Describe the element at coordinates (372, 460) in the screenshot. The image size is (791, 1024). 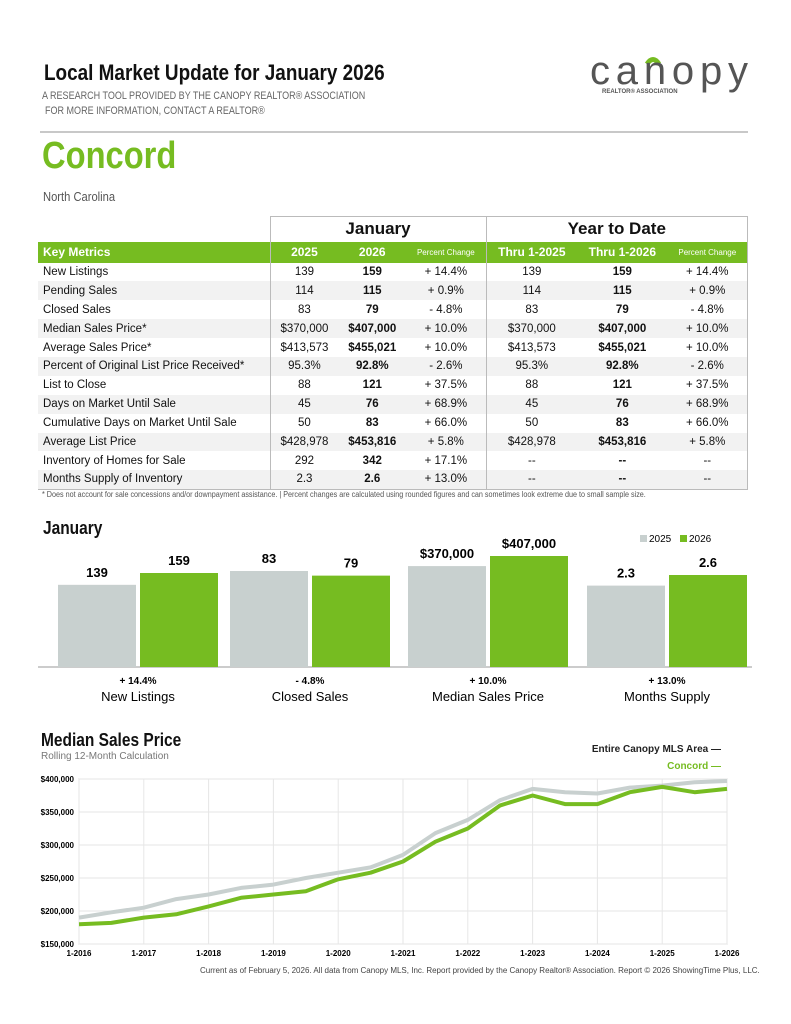
I see `metric-value: 342` at that location.